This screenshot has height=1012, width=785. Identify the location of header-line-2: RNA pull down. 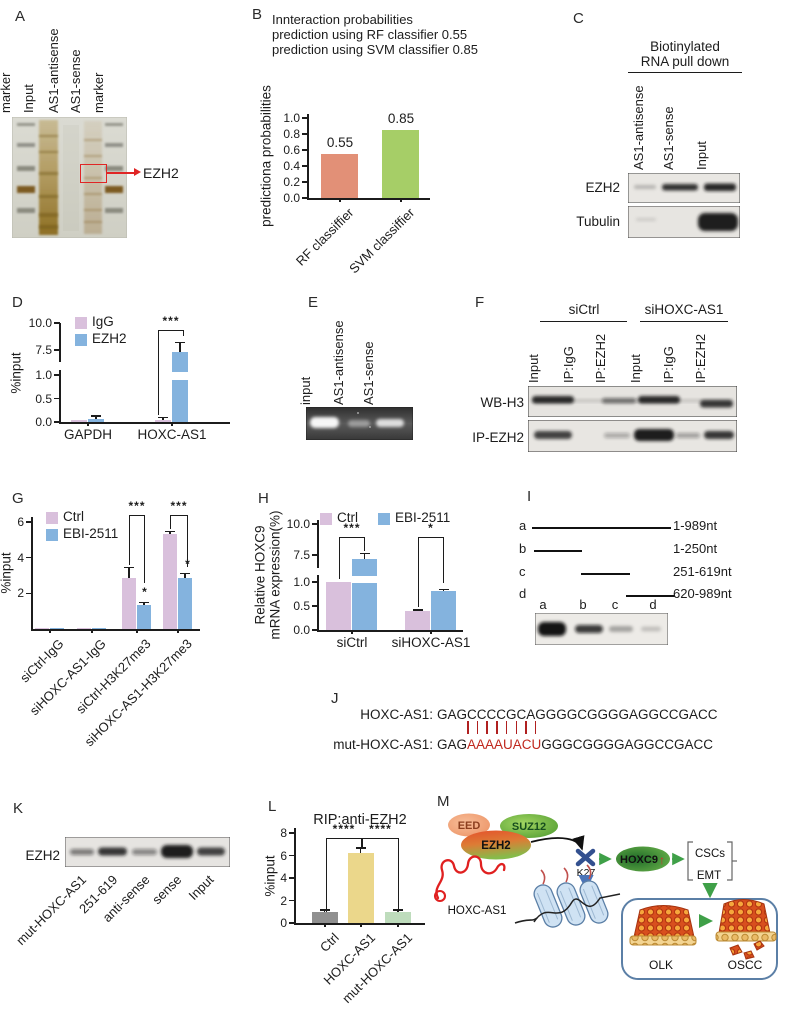
(685, 61).